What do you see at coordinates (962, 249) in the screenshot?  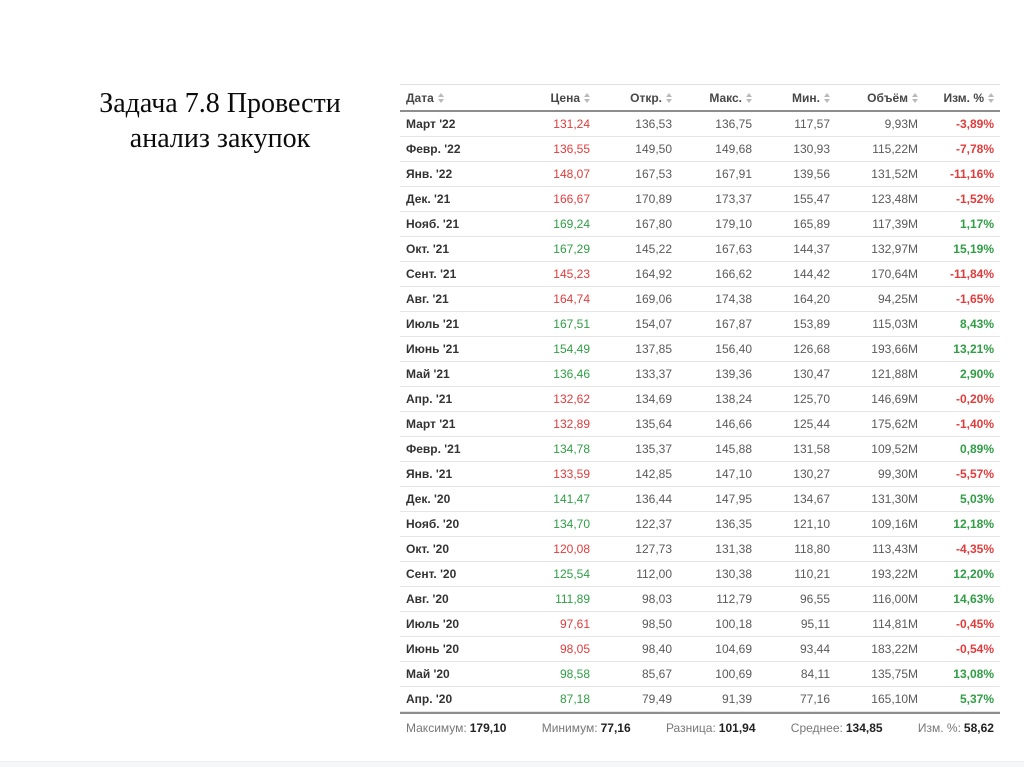 I see `cell-change: 15,19%` at bounding box center [962, 249].